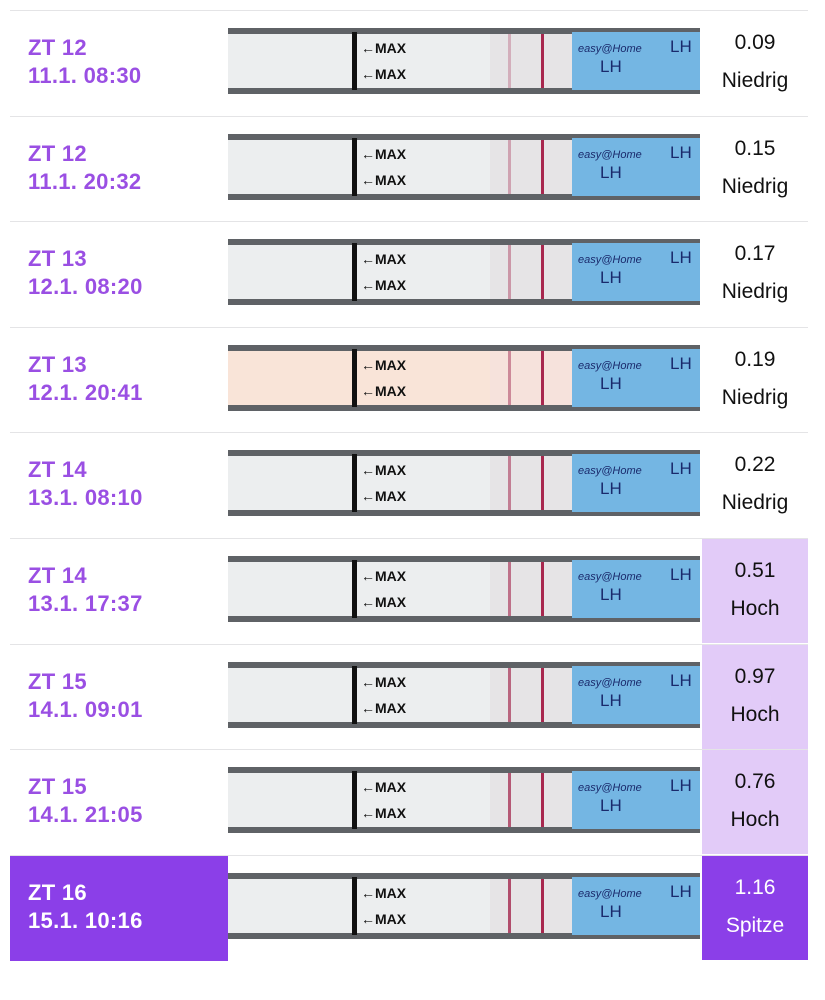 This screenshot has width=825, height=1000. I want to click on test-time: 13.1. 17:37, so click(85, 603).